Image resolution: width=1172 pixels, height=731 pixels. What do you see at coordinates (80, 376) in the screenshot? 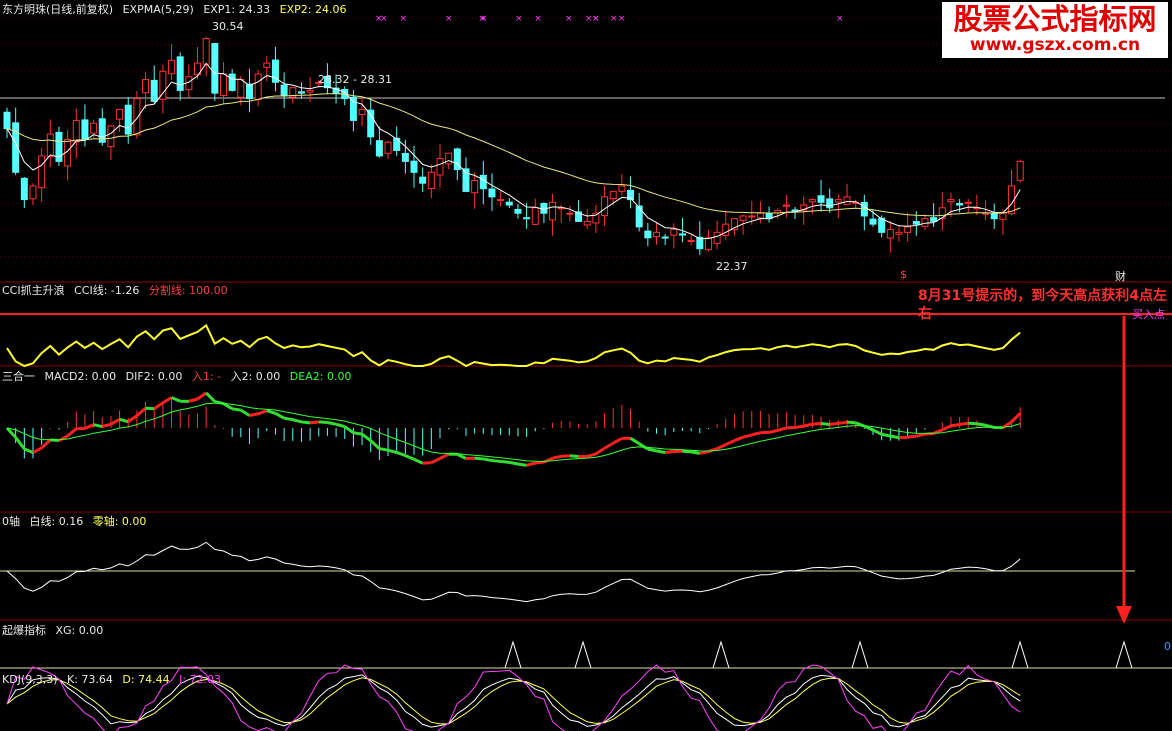
I see `macd2-label: MACD2: 0.00` at bounding box center [80, 376].